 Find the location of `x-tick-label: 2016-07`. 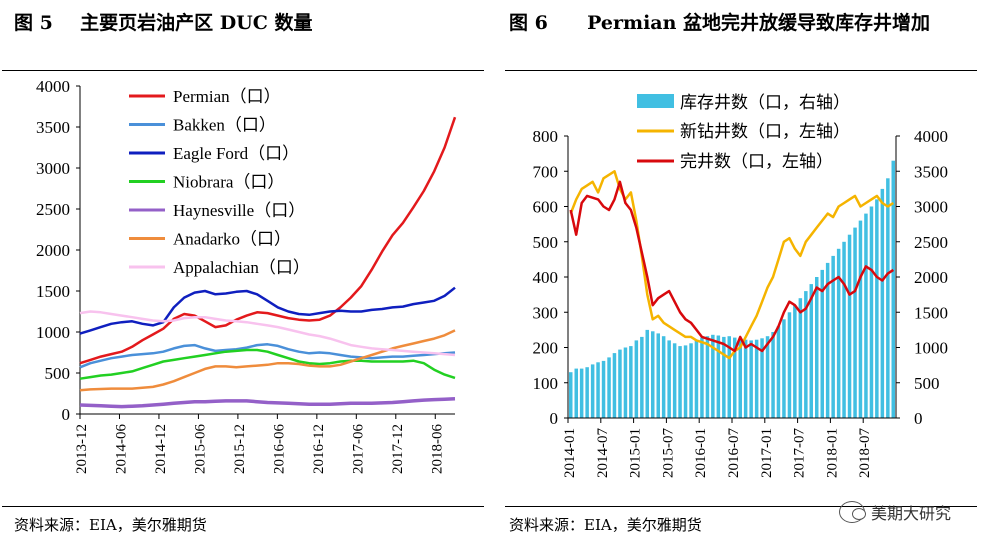

x-tick-label: 2016-07 is located at coordinates (734, 453).